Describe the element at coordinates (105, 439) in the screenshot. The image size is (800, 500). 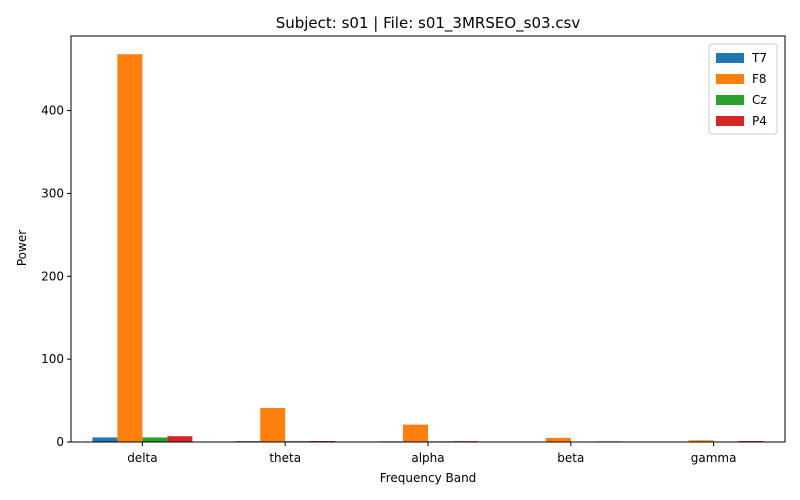
I see `bar-t7-delta` at that location.